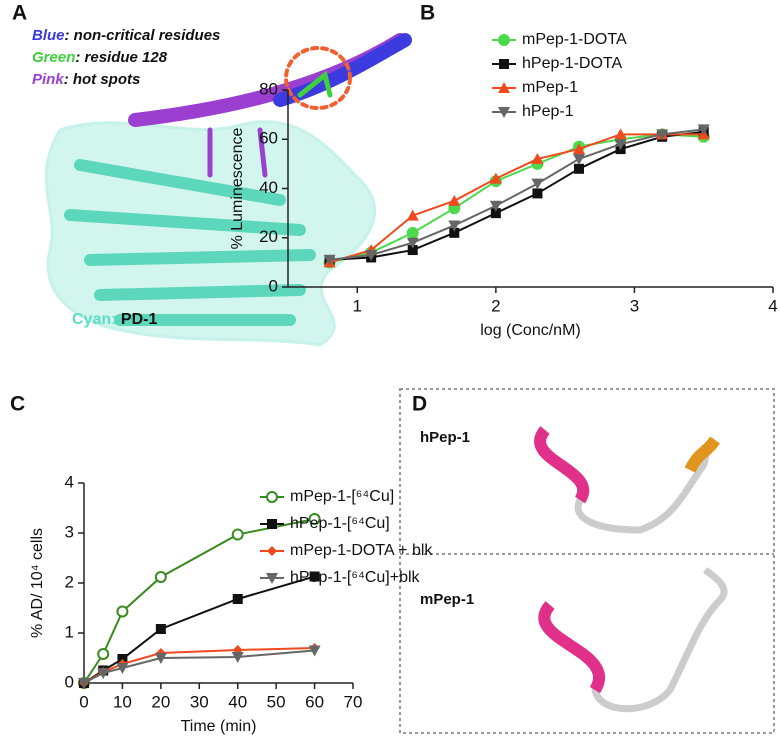 The width and height of the screenshot is (780, 740). I want to click on y-tick-label: 4, so click(69, 481).